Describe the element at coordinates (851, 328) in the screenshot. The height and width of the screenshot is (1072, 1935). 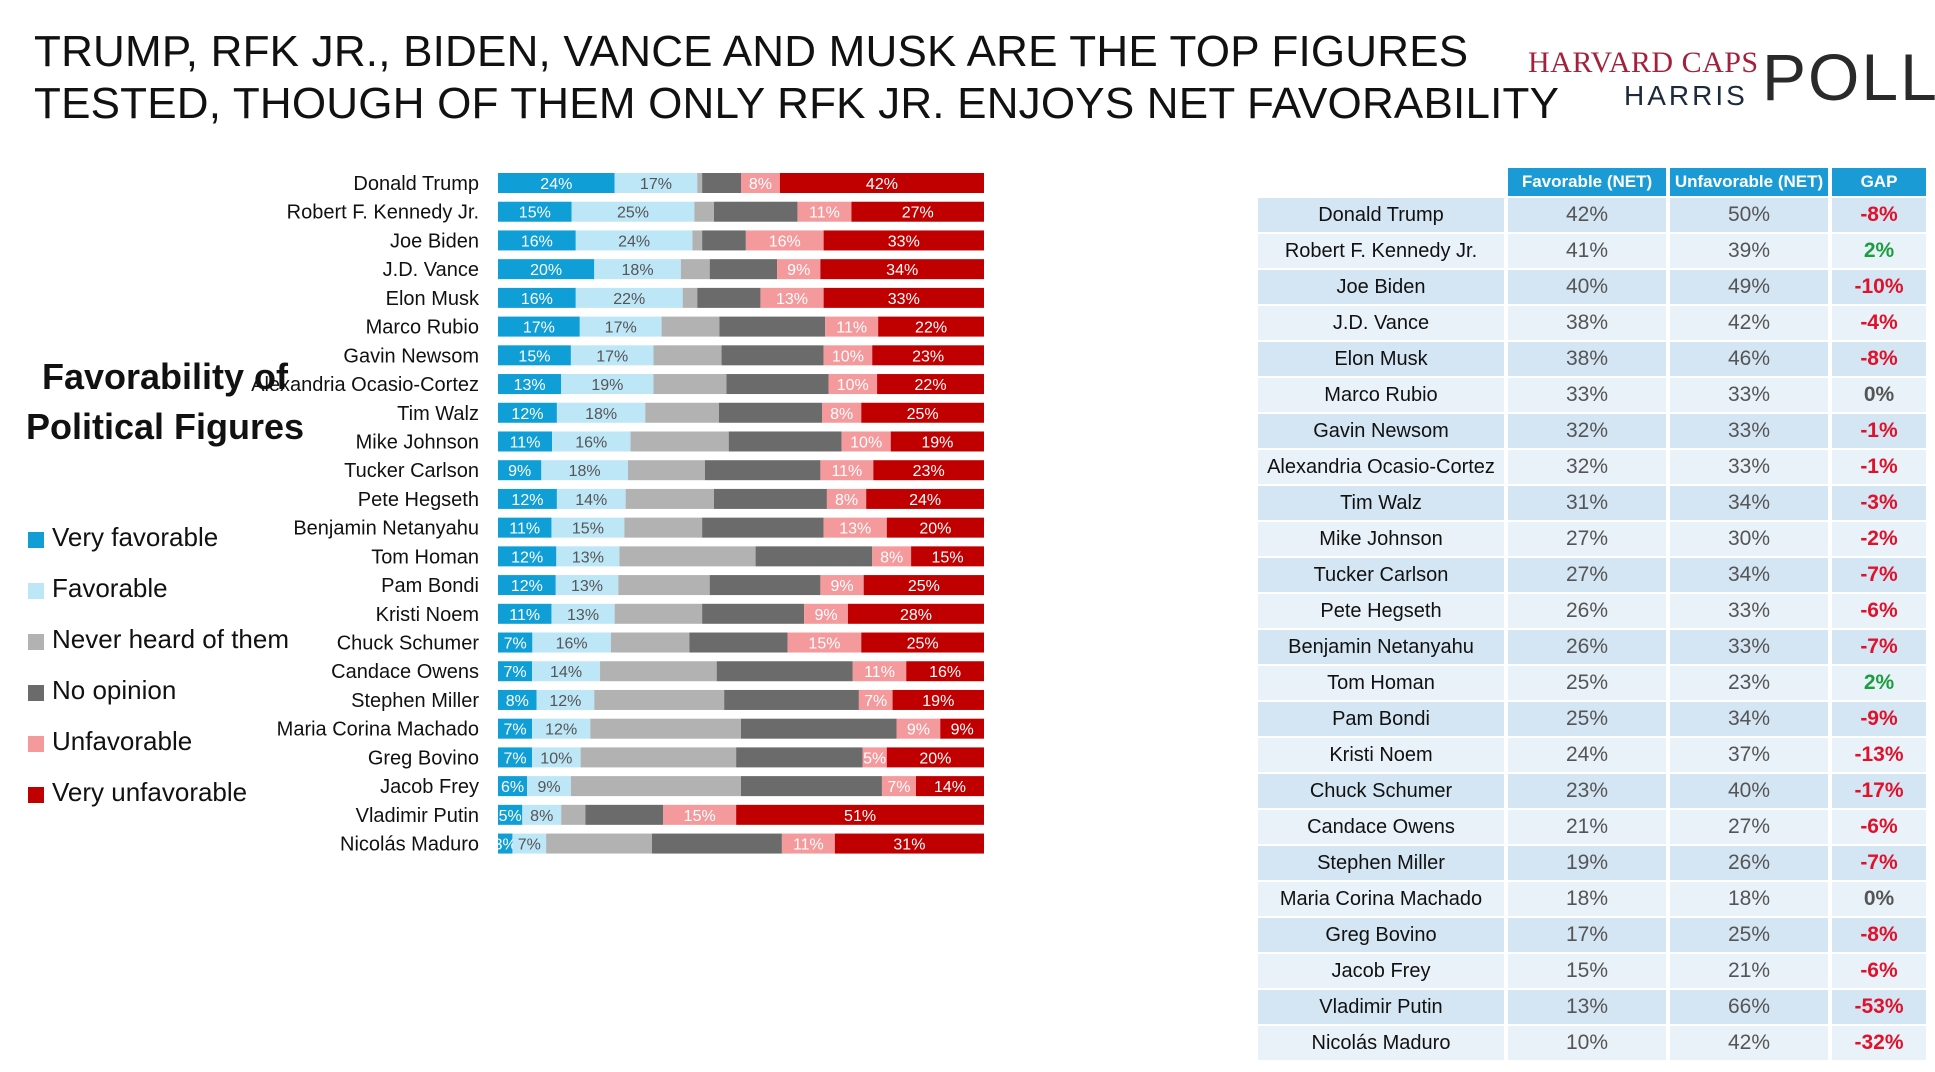
I see `data-label: 11%` at that location.